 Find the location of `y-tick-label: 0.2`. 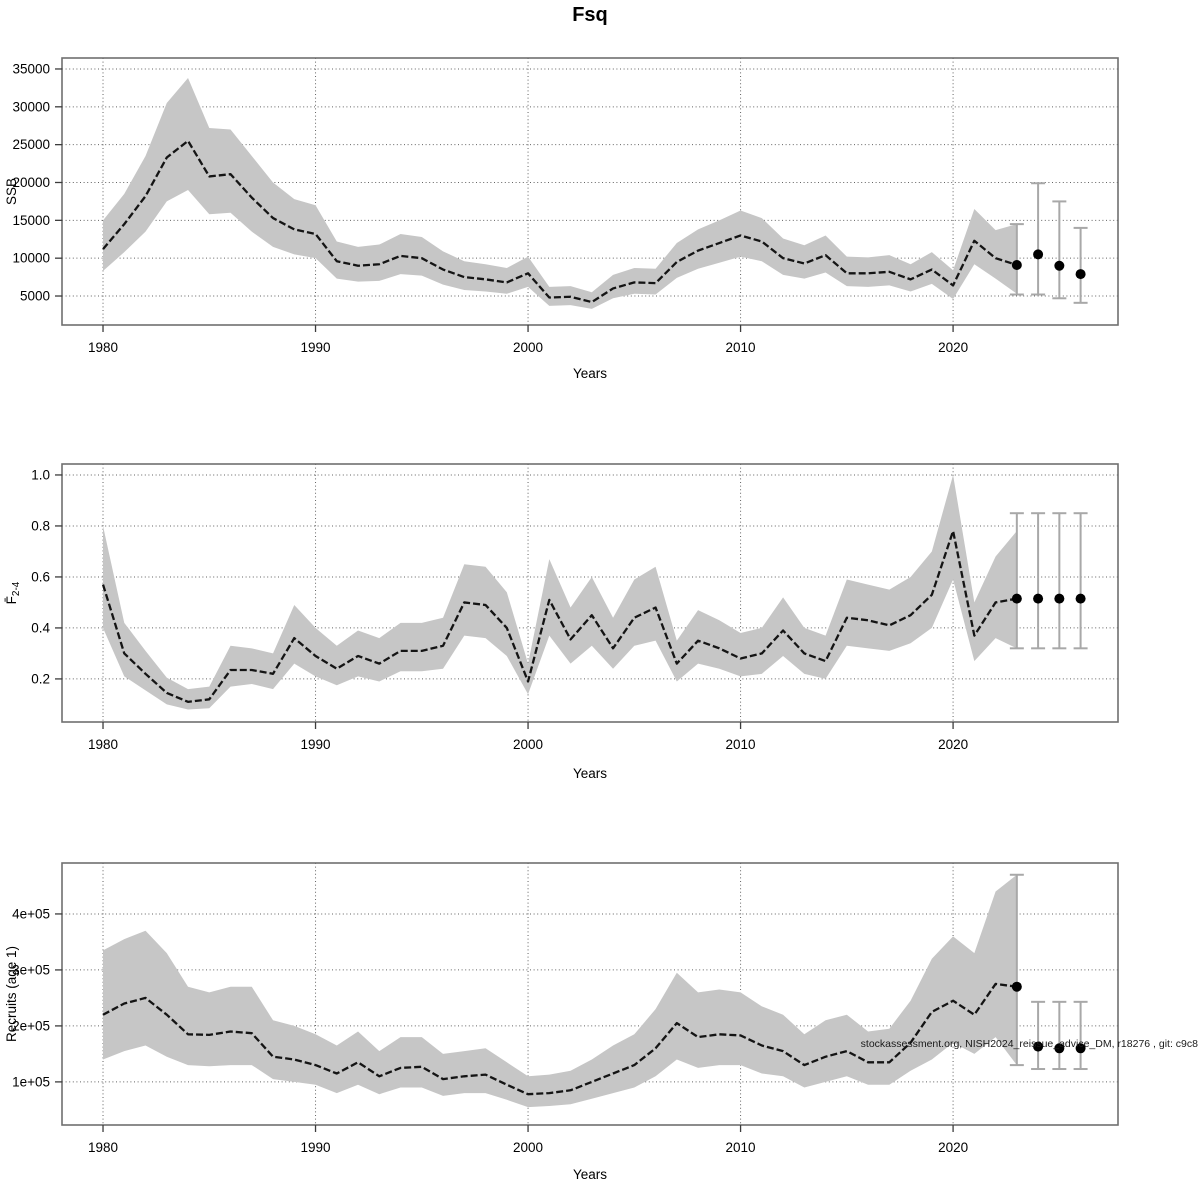

y-tick-label: 0.2 is located at coordinates (40, 678).